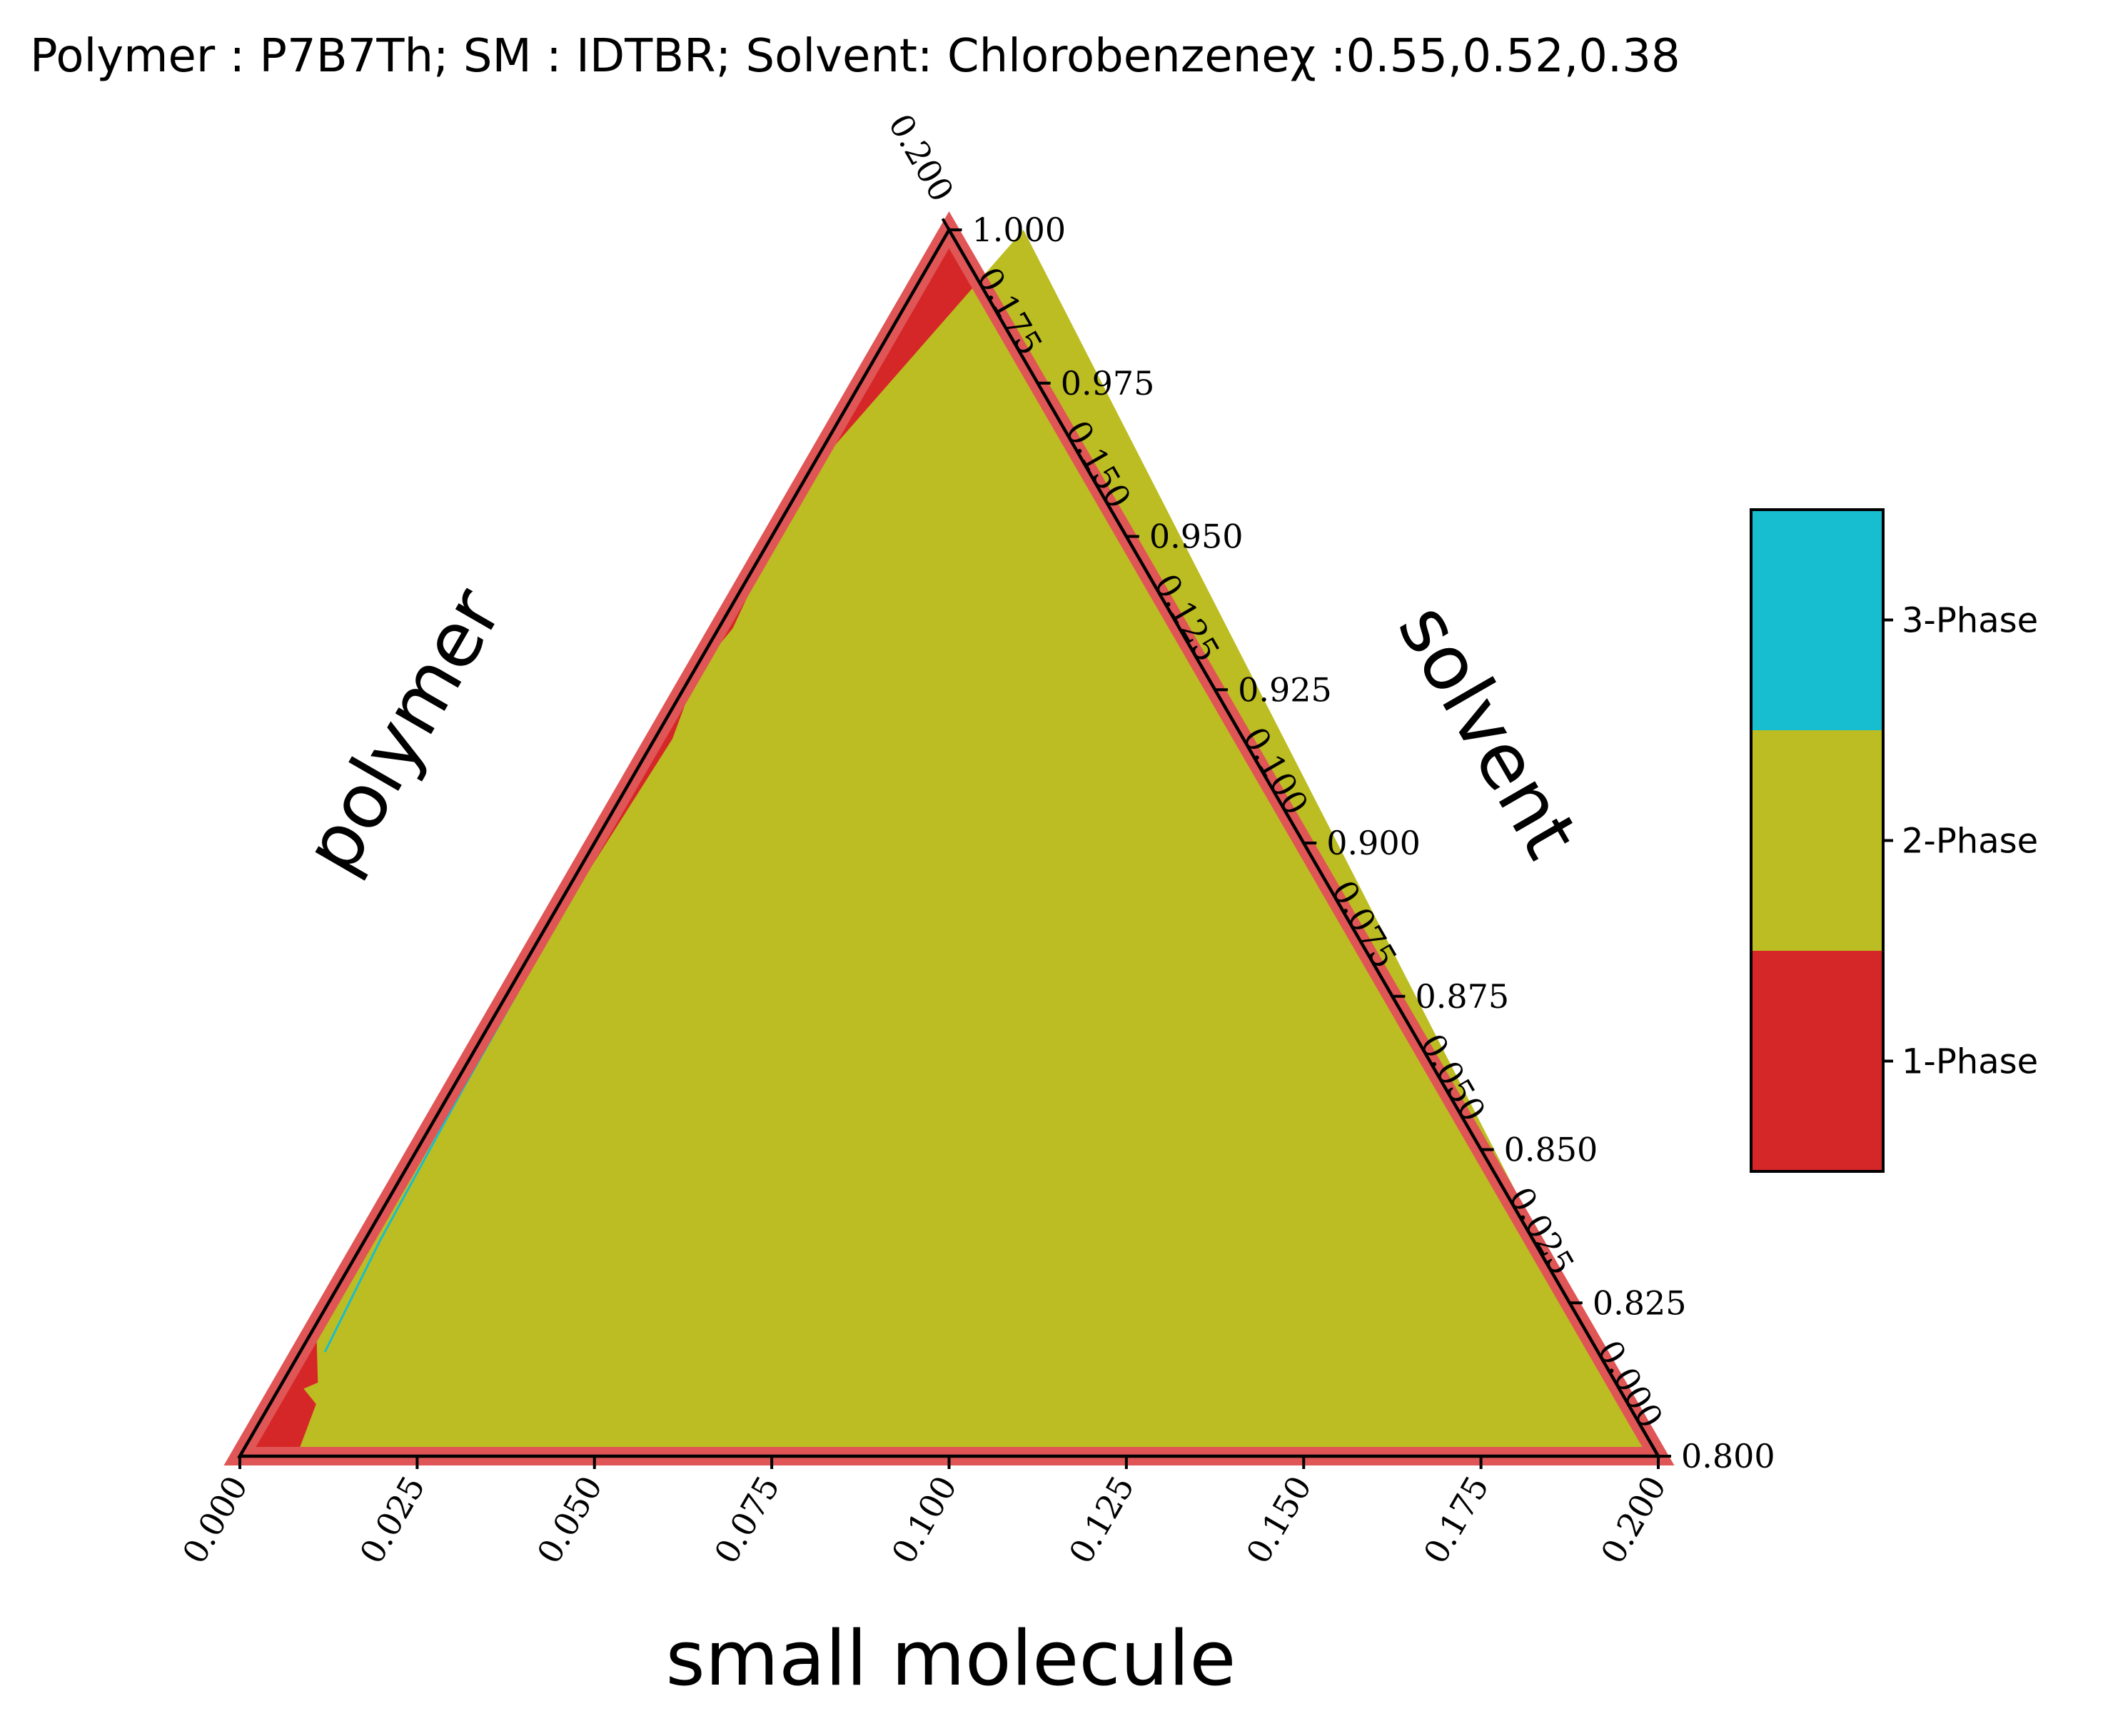 This screenshot has width=2108, height=1736. Describe the element at coordinates (1970, 842) in the screenshot. I see `legend-label: 2-Phase` at that location.